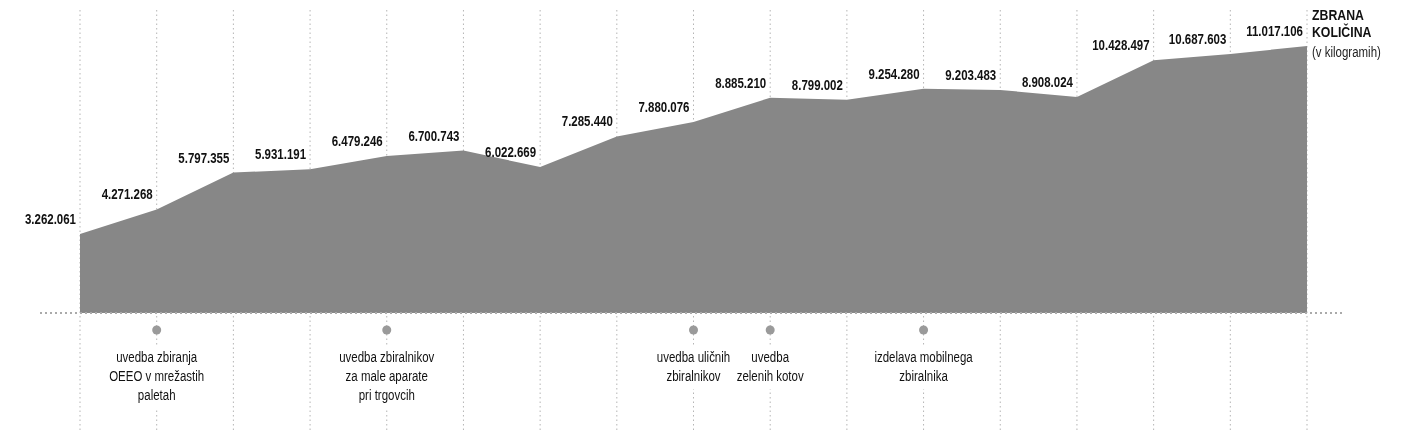  Describe the element at coordinates (894, 73) in the screenshot. I see `data-label: 9.254.280` at that location.